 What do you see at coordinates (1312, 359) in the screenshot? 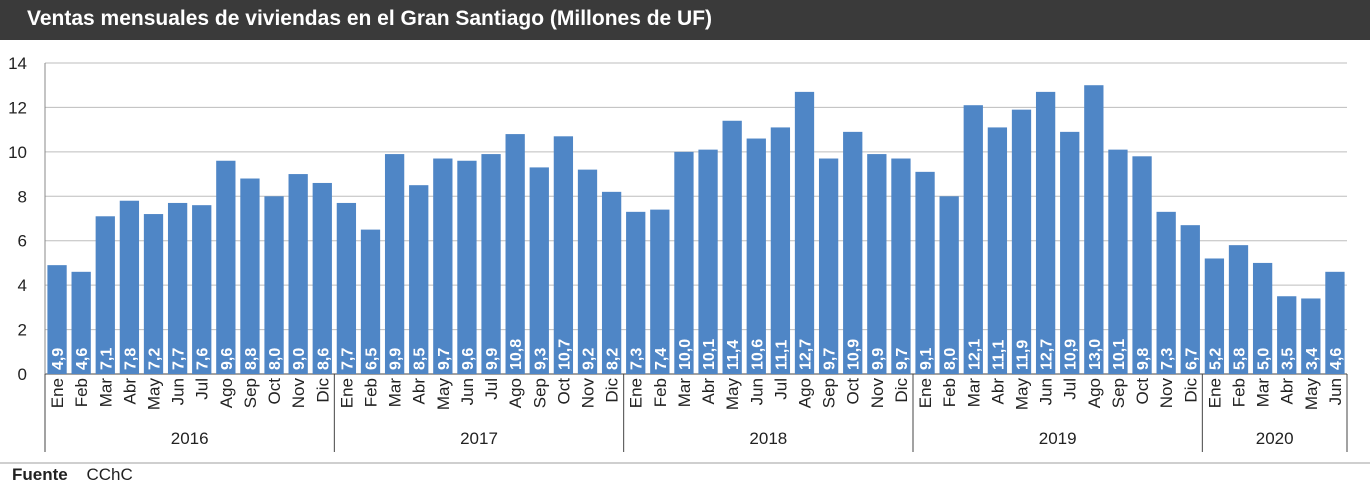
I see `bar-value-label: 3,4` at bounding box center [1312, 359].